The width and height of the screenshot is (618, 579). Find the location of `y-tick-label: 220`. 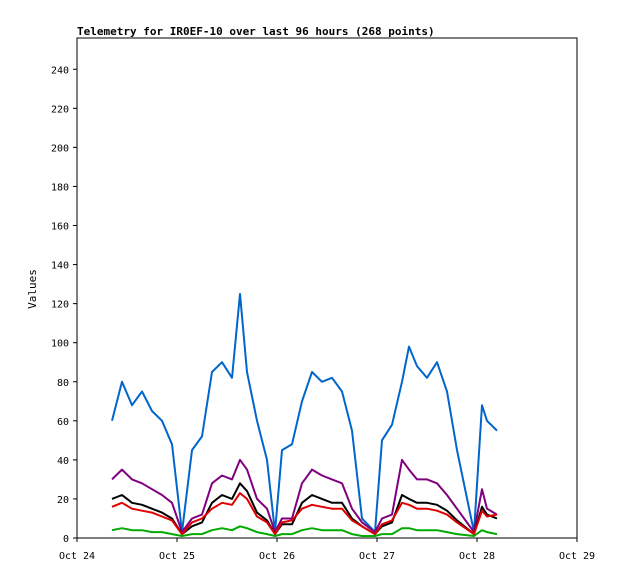

y-tick-label: 220 is located at coordinates (60, 109).